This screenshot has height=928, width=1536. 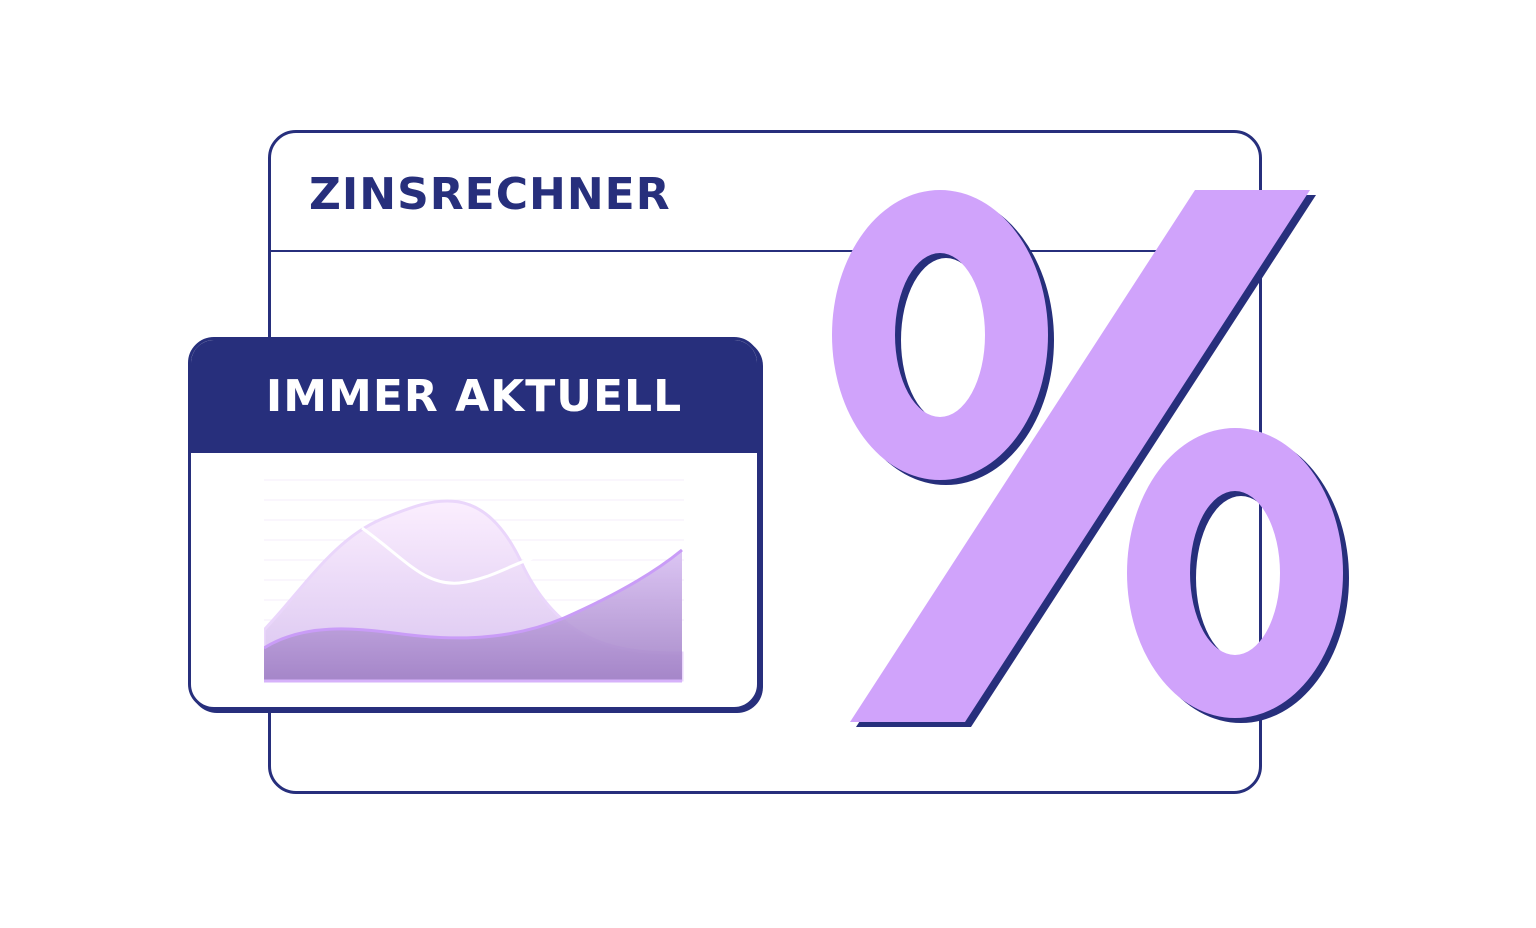 I want to click on header-divider, so click(x=765, y=251).